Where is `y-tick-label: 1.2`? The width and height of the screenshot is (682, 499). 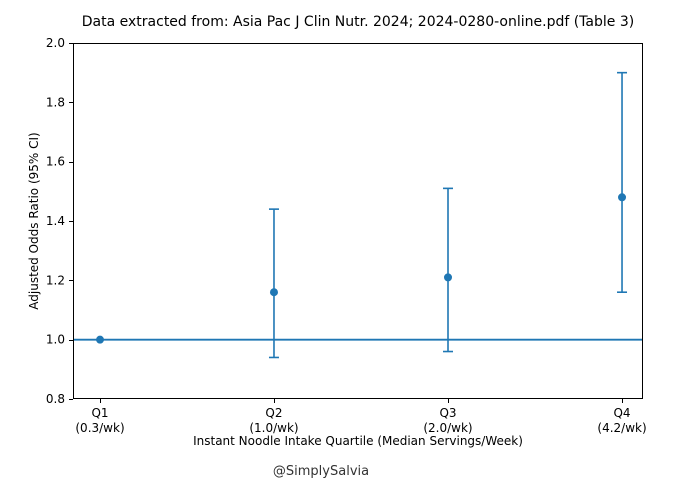
y-tick-label: 1.2 is located at coordinates (55, 280).